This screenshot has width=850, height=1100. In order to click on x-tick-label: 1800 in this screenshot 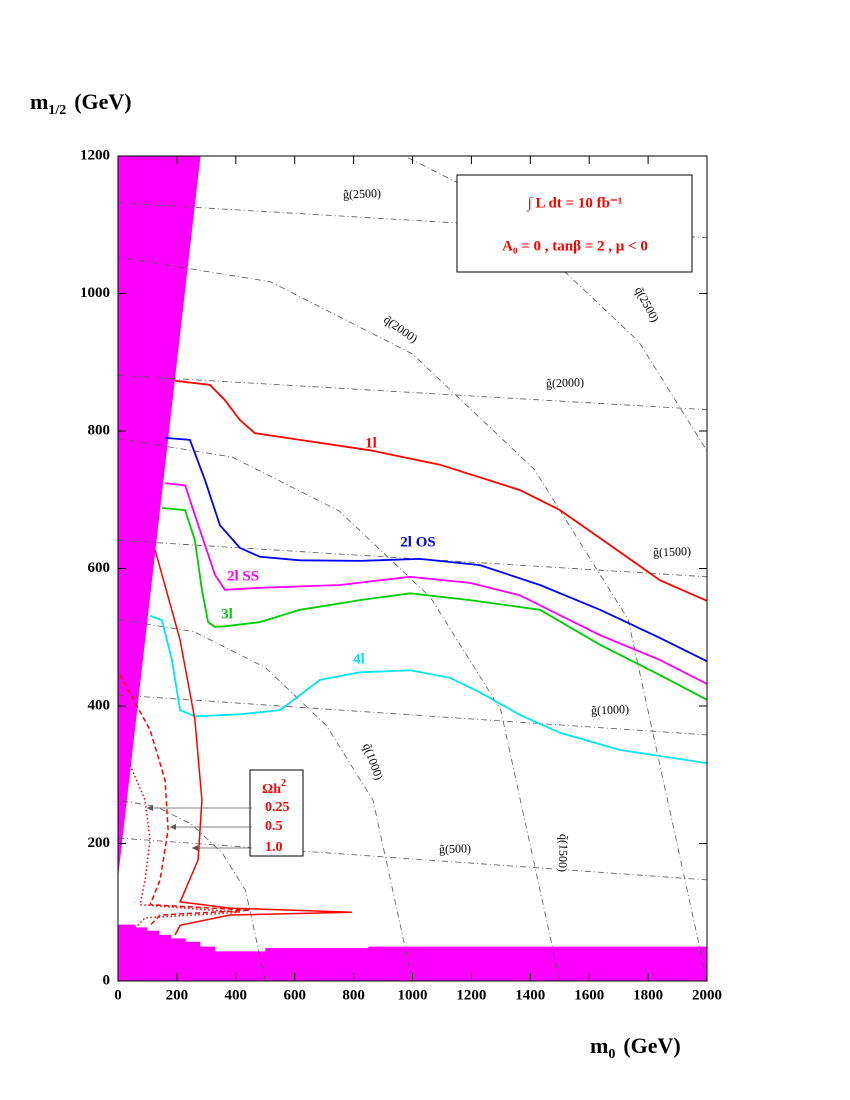, I will do `click(648, 995)`.